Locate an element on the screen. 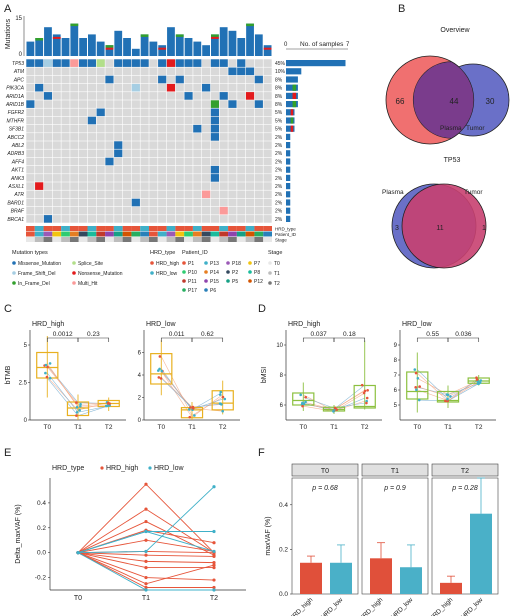 This screenshot has width=514, height=616. e-legend-high: HRD_high is located at coordinates (122, 468).